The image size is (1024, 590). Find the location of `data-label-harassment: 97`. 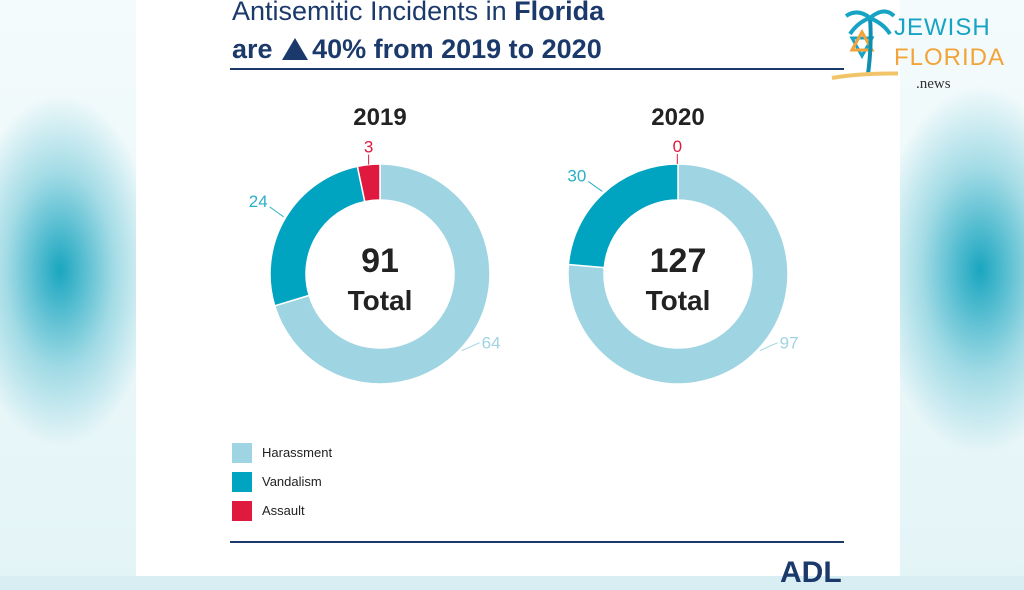

data-label-harassment: 97 is located at coordinates (789, 343).